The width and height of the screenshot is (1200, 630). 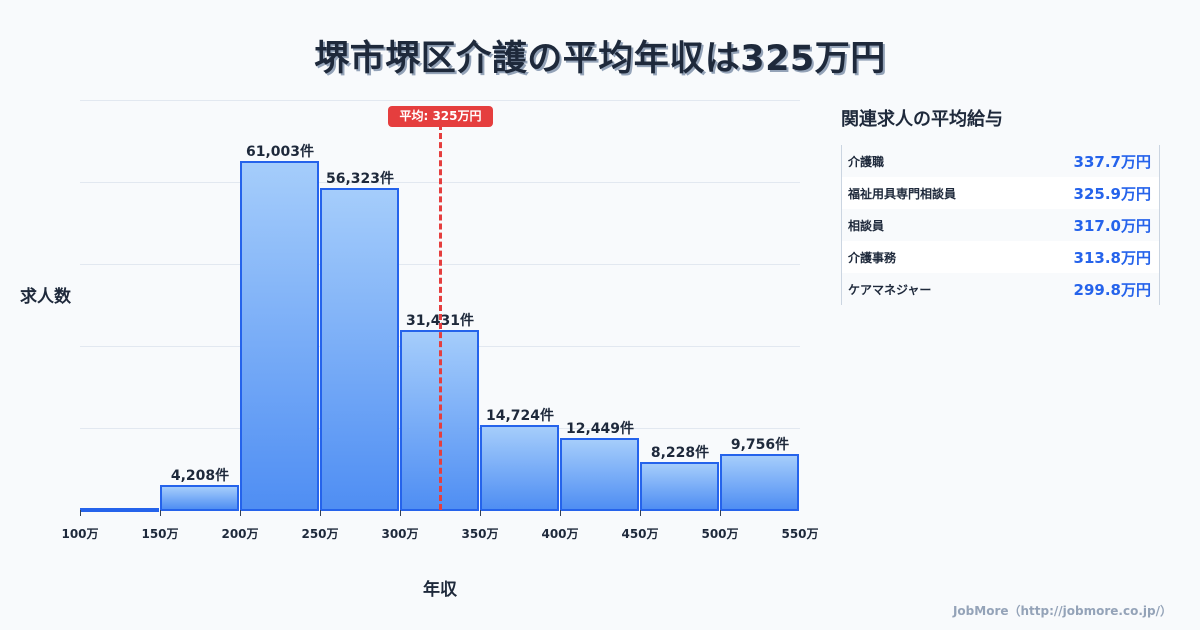 What do you see at coordinates (1112, 289) in the screenshot?
I see `related-item-value: 299.8万円` at bounding box center [1112, 289].